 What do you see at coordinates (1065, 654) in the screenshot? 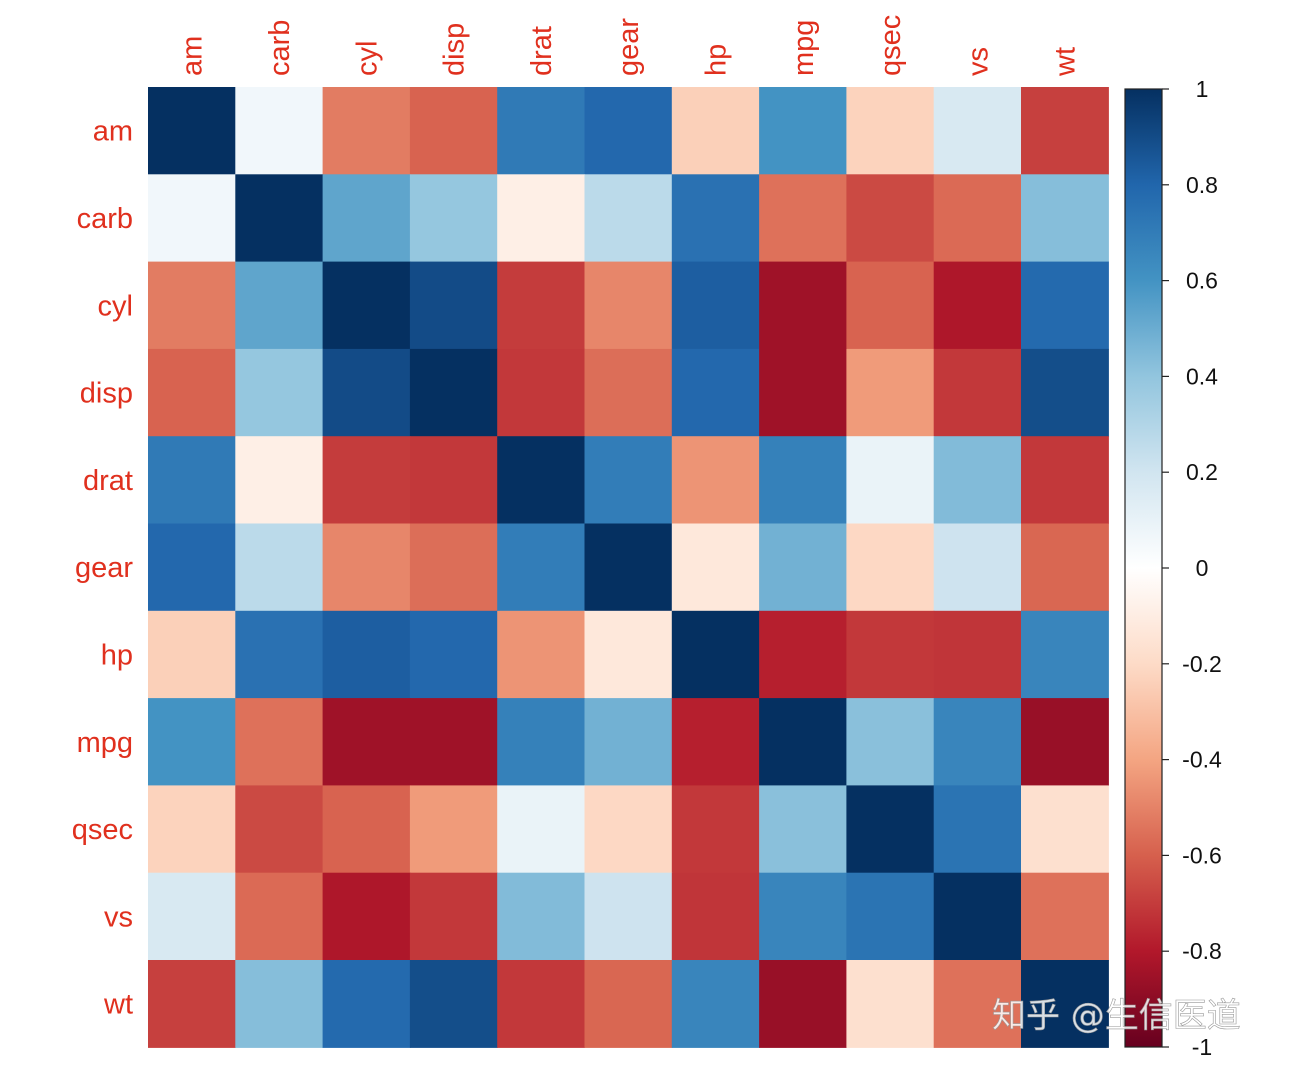
I see `heatmap-cell-hp-wt` at bounding box center [1065, 654].